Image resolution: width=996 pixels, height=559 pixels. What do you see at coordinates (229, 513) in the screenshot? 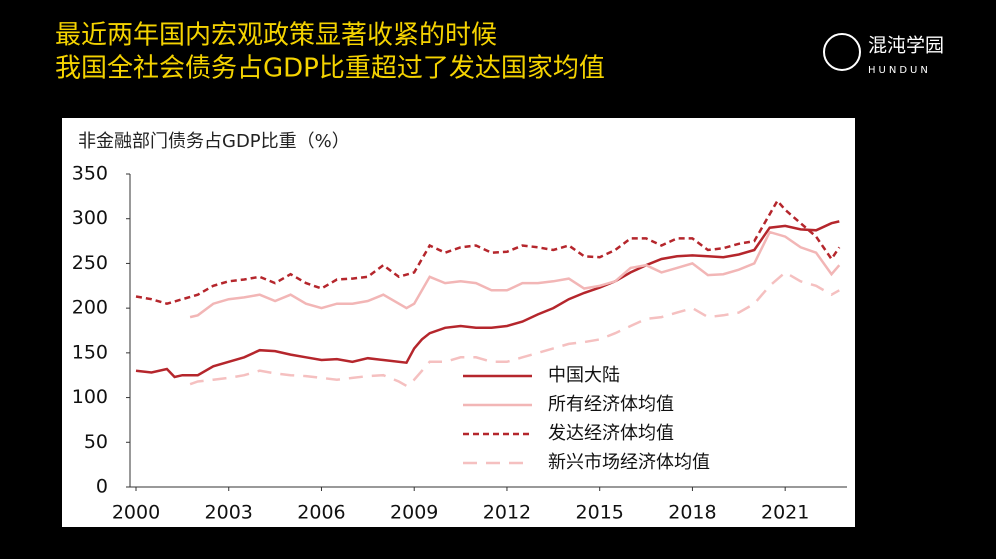
I see `x-tick-label: 2003` at bounding box center [229, 513].